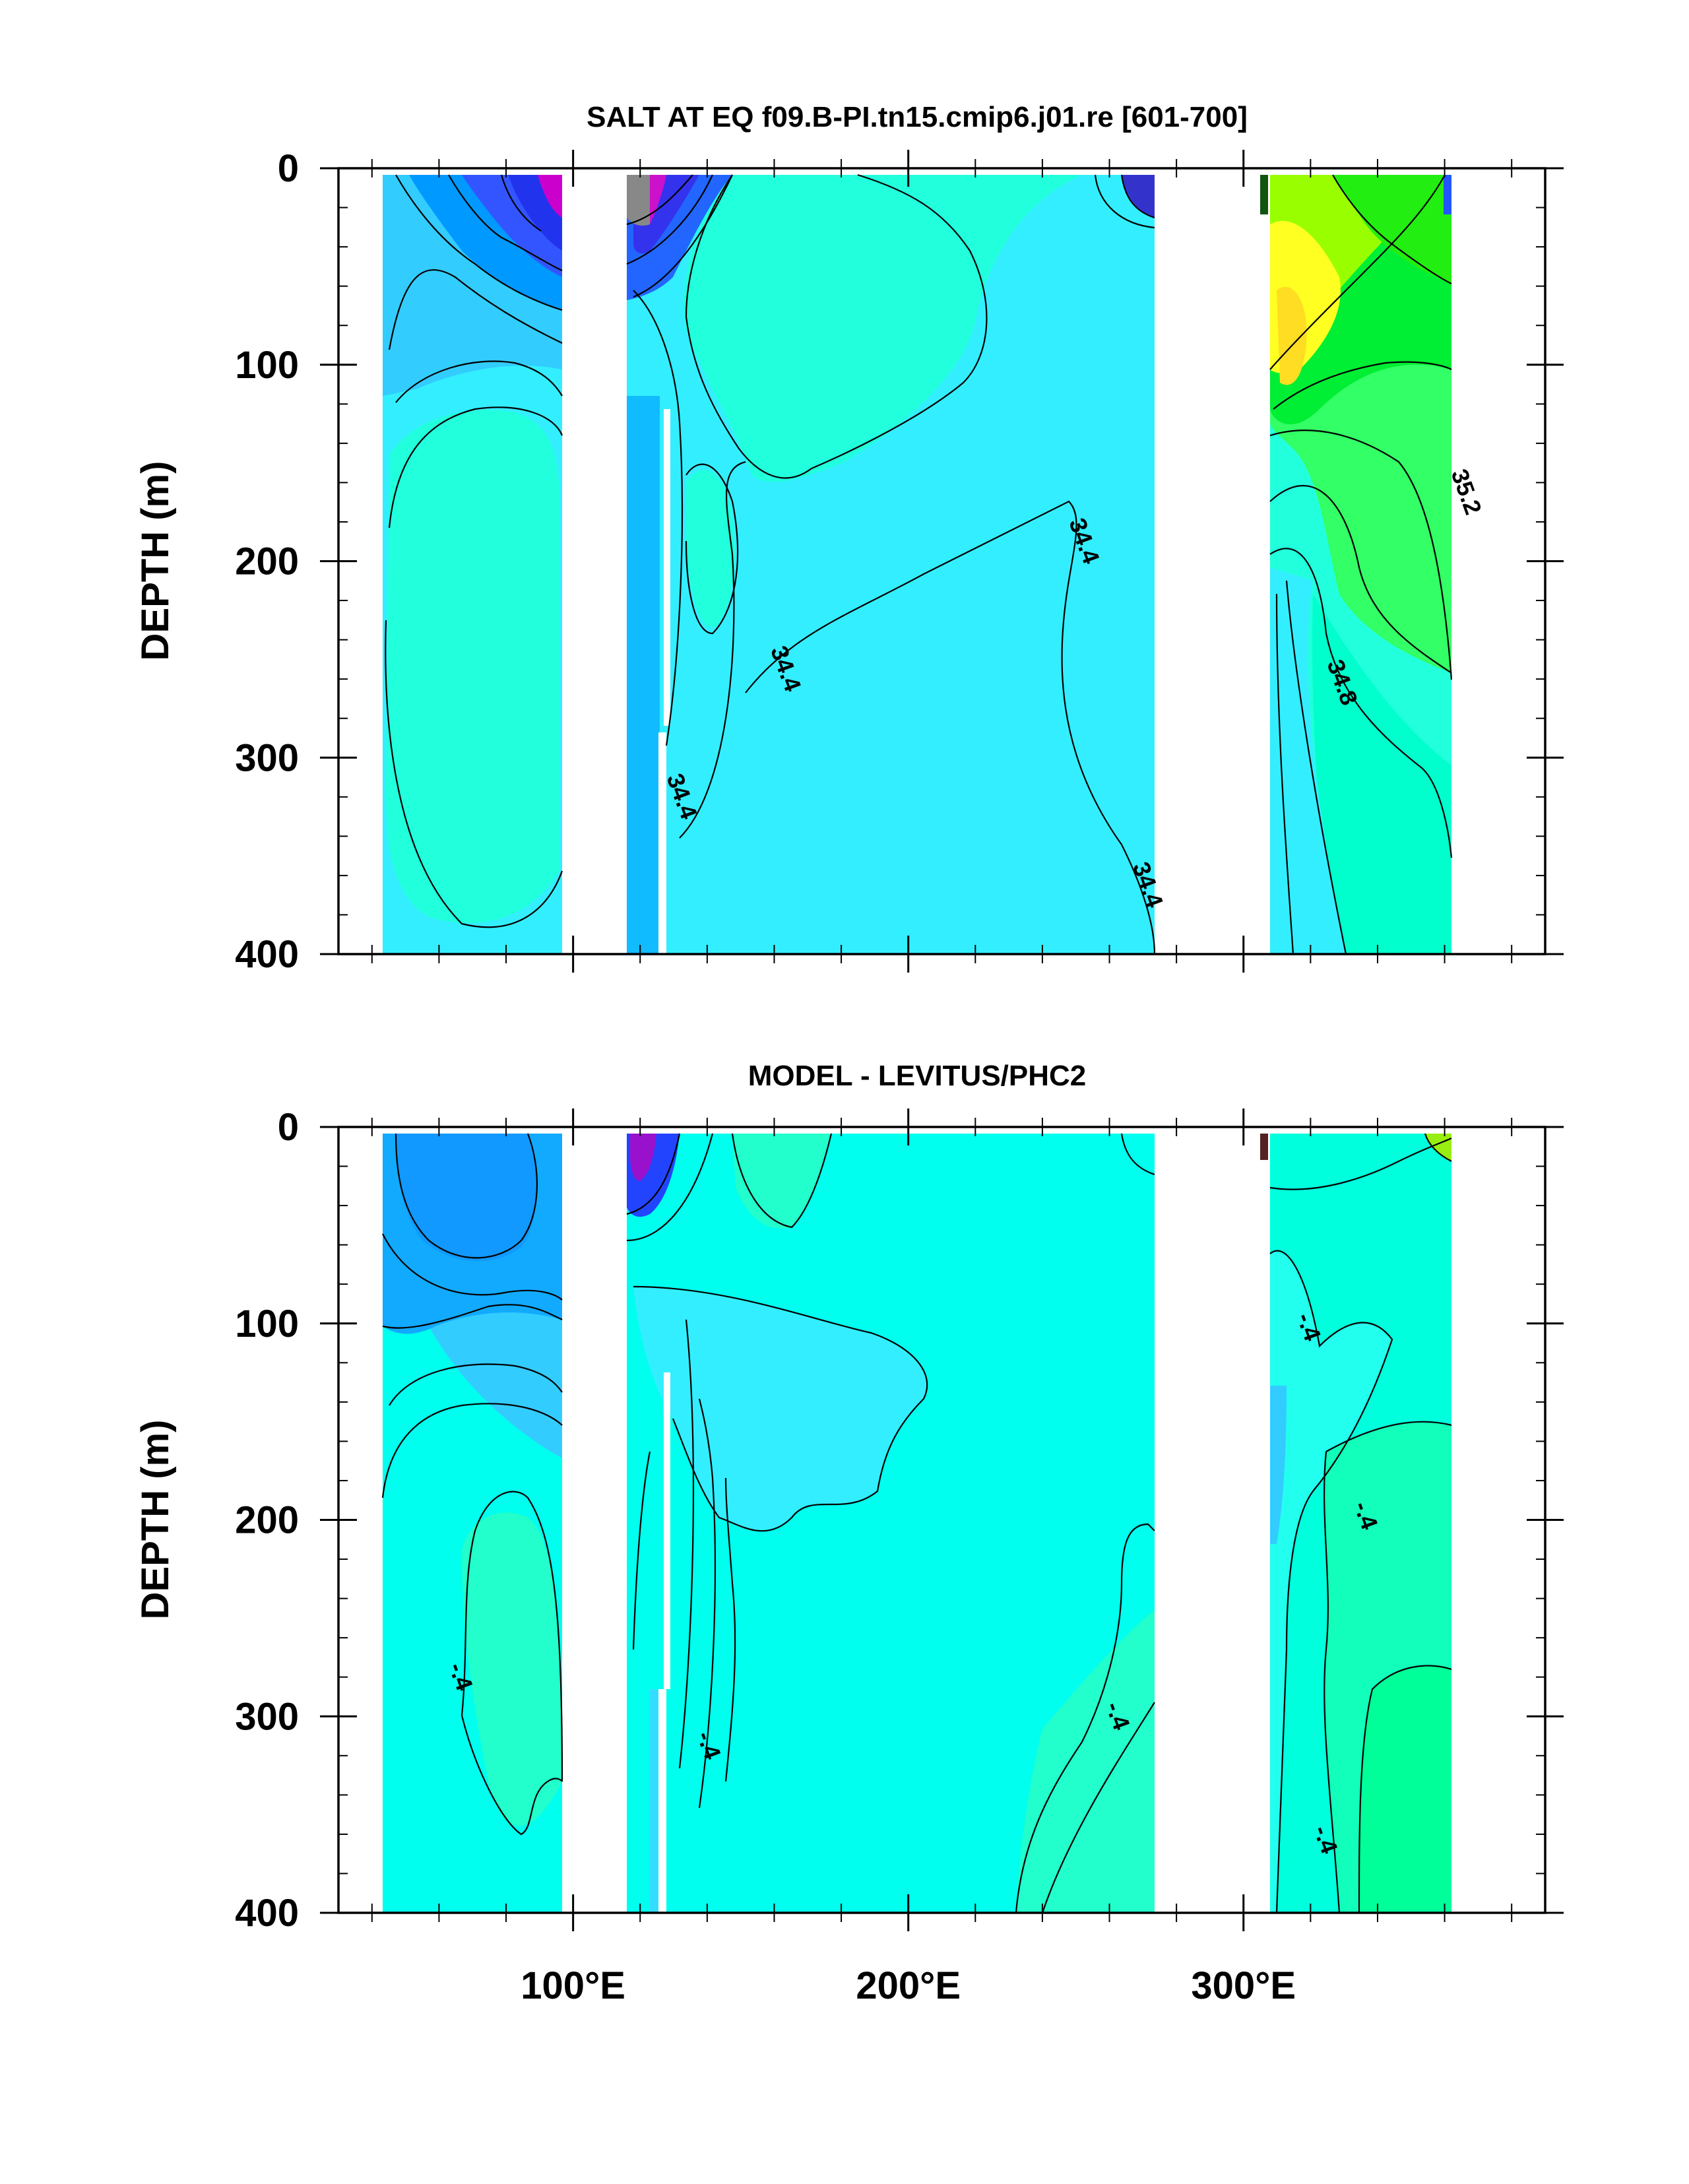 This screenshot has width=1689, height=2184. I want to click on chart-title: MODEL - LEVITUS/PHC2, so click(917, 1076).